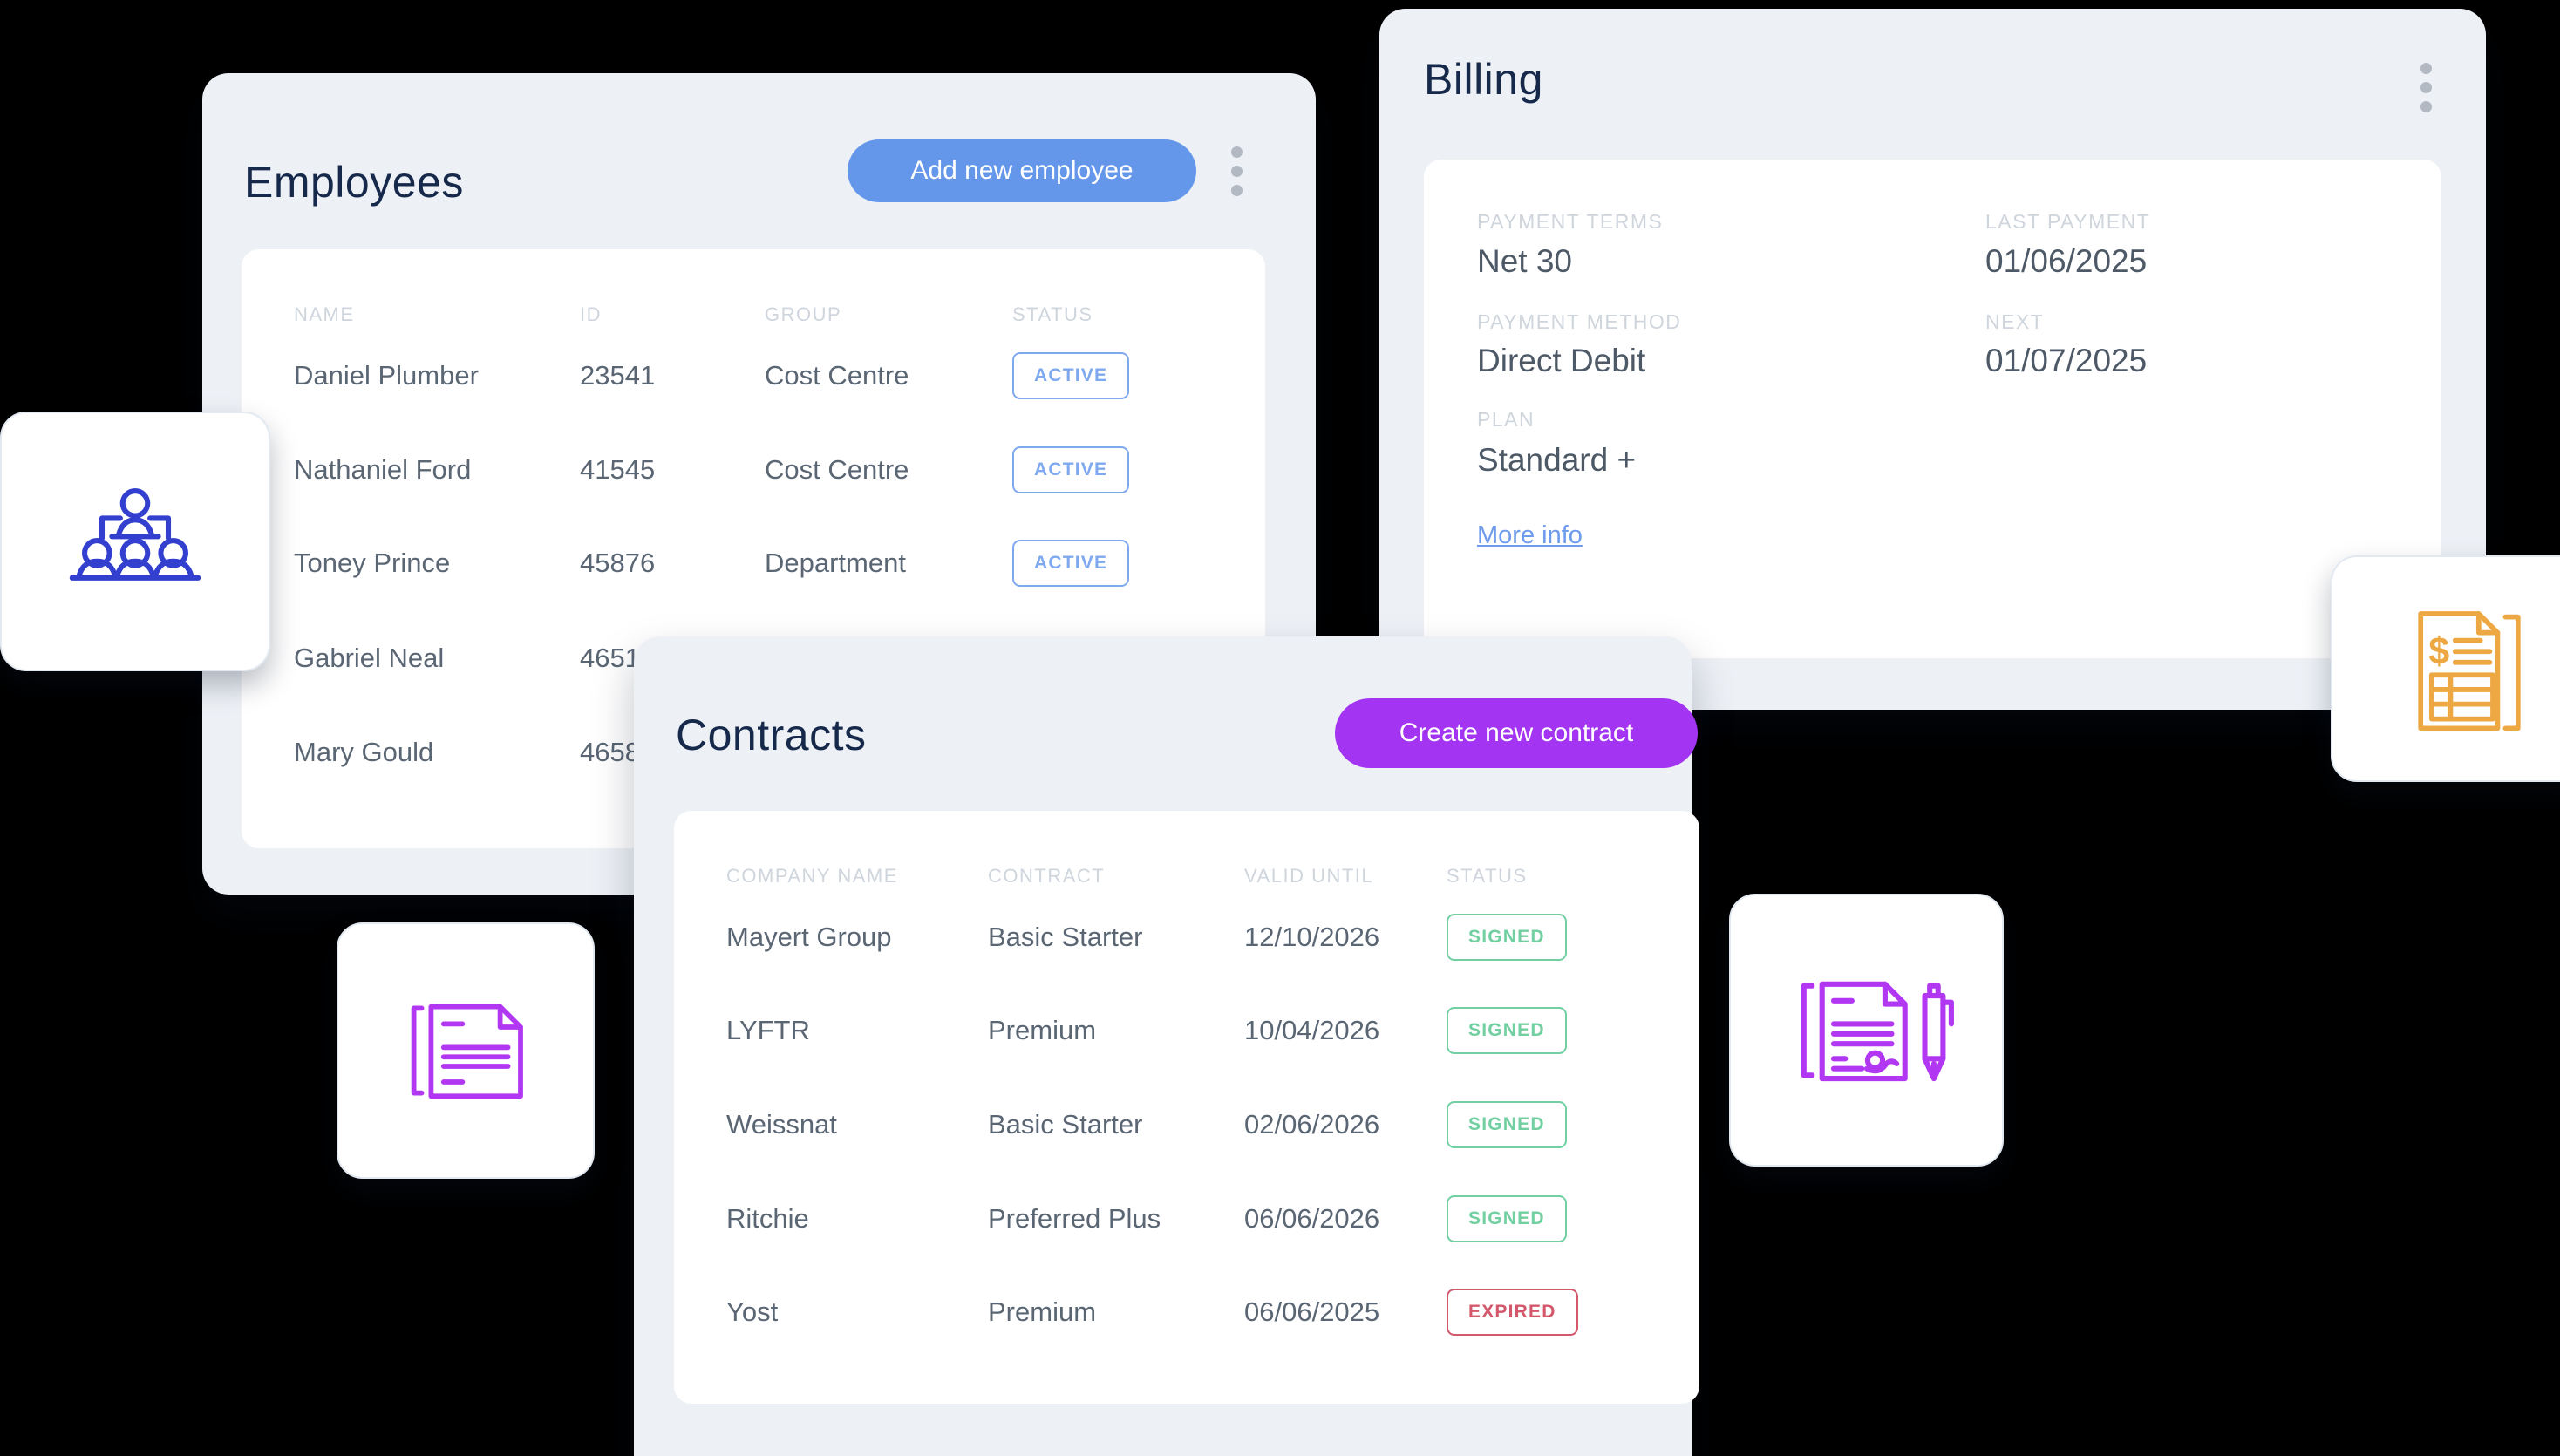 The height and width of the screenshot is (1456, 2560). I want to click on invoice-icon: $, so click(2470, 671).